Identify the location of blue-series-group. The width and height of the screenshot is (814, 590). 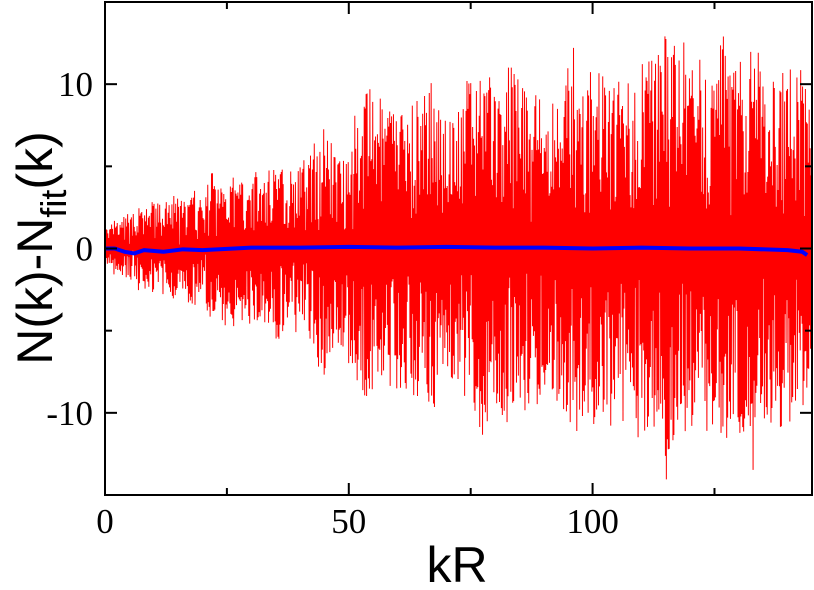
(457, 250).